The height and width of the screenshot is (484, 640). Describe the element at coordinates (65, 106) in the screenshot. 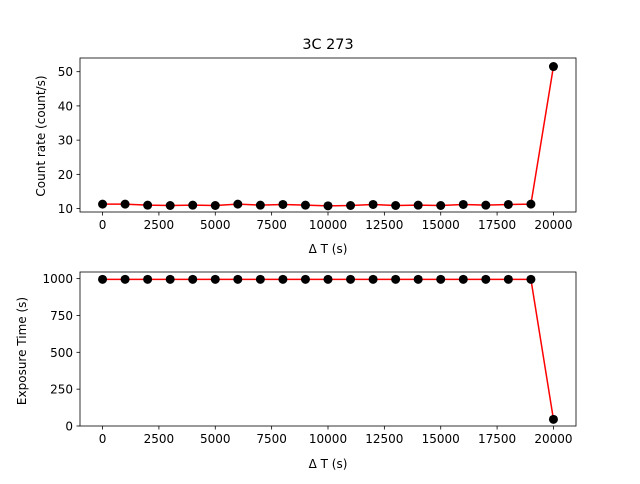

I see `y-tick-label: 40` at that location.